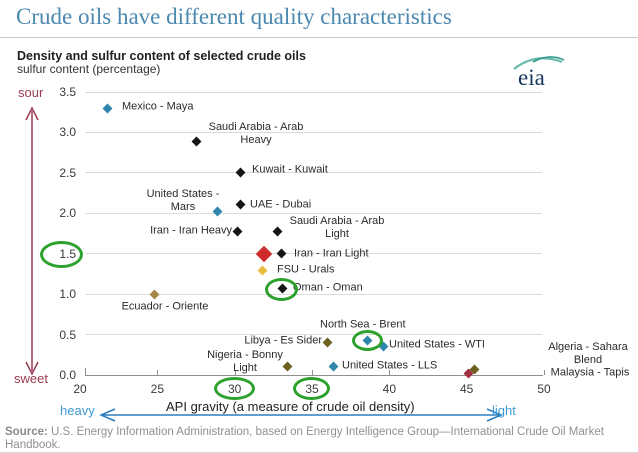  I want to click on point-oriente-label: Ecuador - Oriente, so click(165, 306).